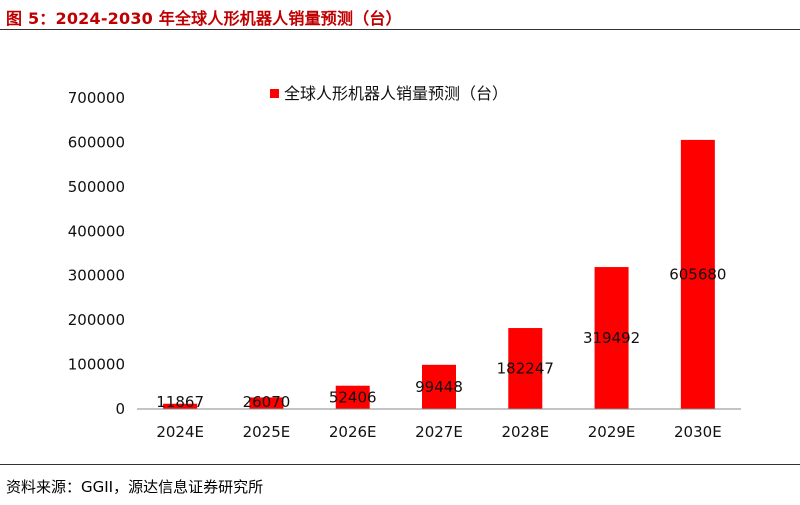 The image size is (800, 505). I want to click on bar-2027E, so click(439, 386).